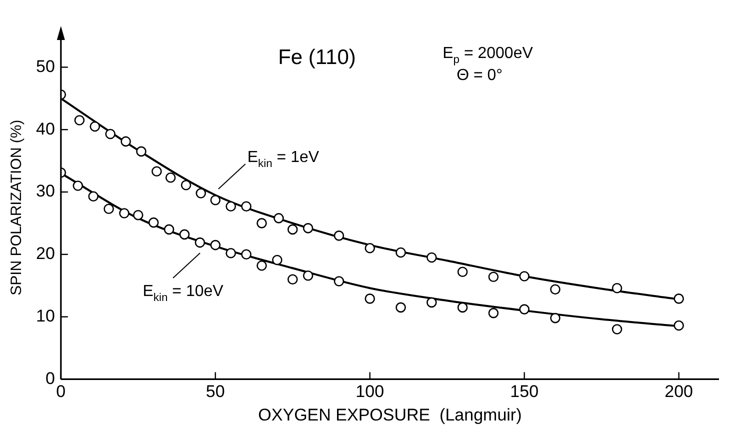 The image size is (731, 430). I want to click on y-axis-title: SPIN POLARIZATION (%), so click(17, 208).